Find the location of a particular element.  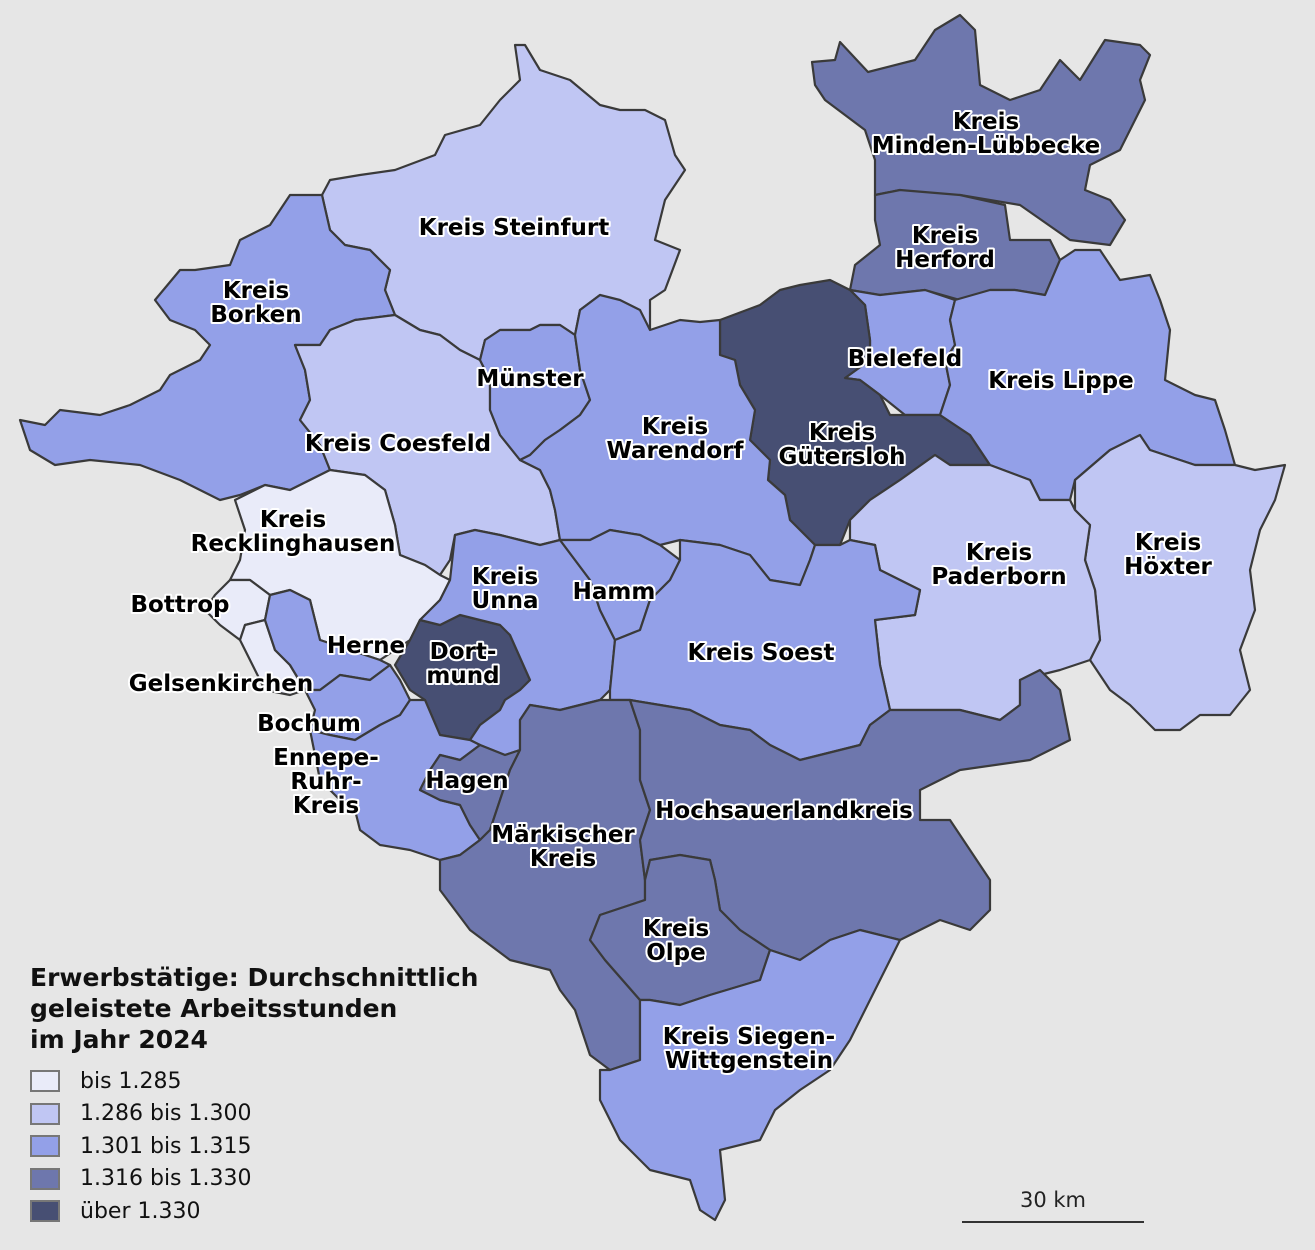

region-label-herford: Herford is located at coordinates (945, 260).